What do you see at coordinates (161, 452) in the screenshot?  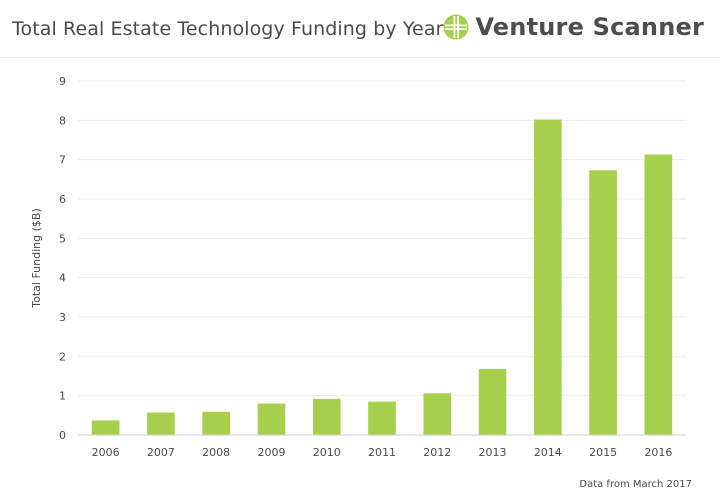 I see `x-tick-label: 2007` at bounding box center [161, 452].